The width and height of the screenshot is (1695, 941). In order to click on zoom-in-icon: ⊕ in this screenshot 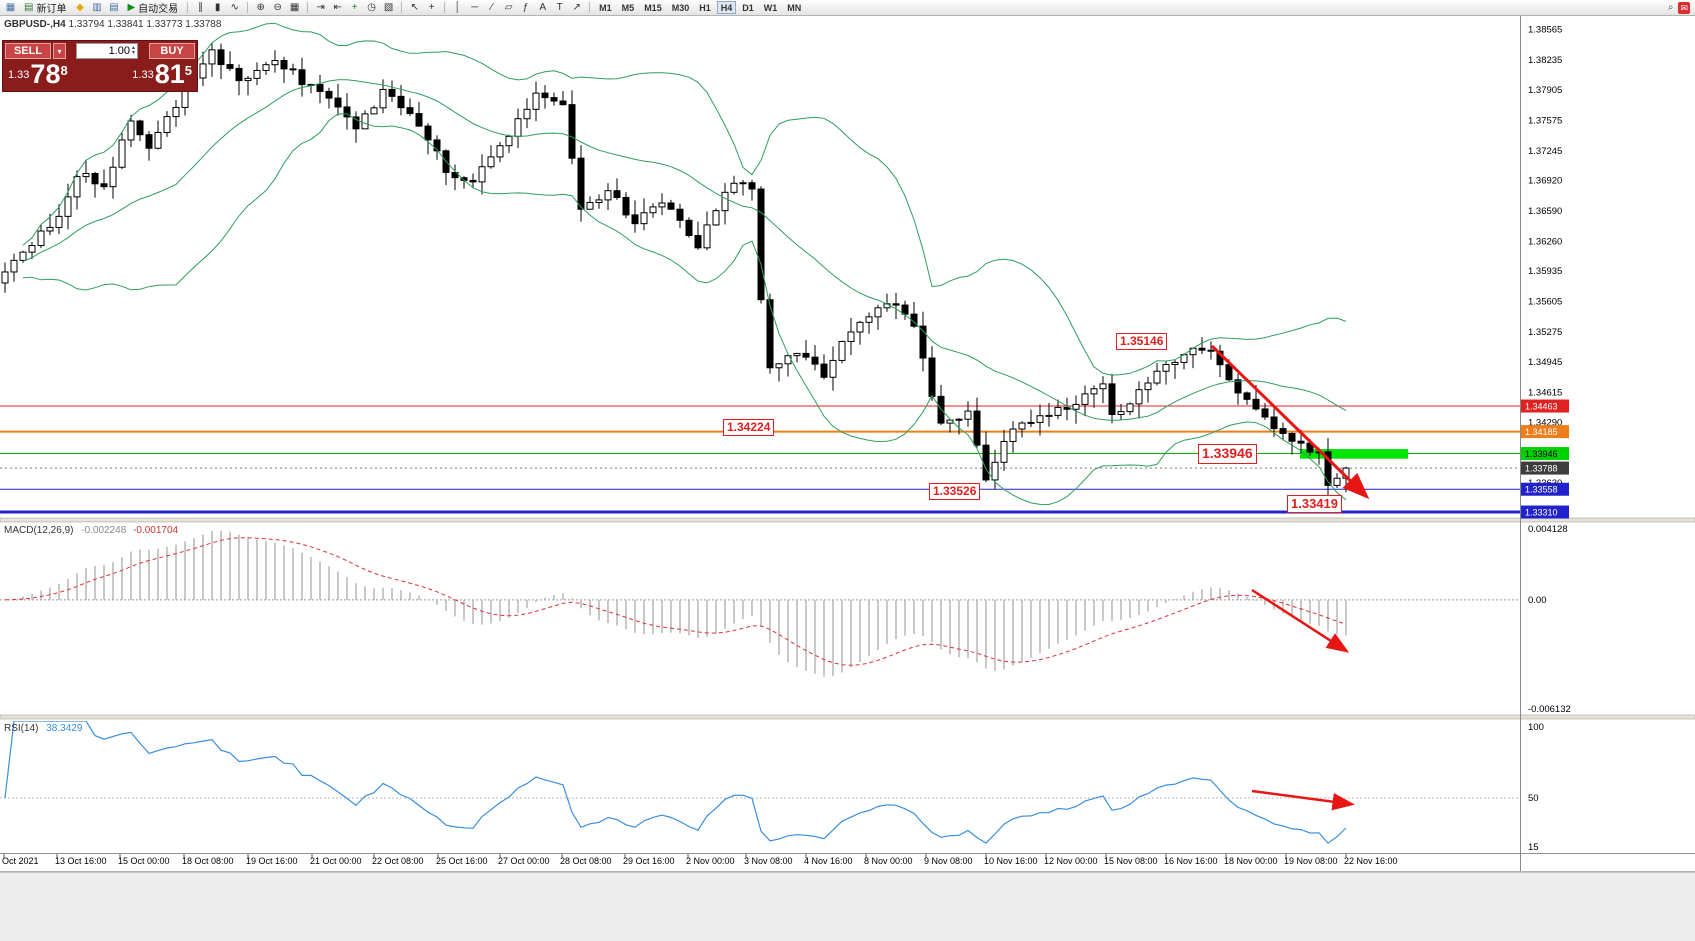, I will do `click(260, 7)`.